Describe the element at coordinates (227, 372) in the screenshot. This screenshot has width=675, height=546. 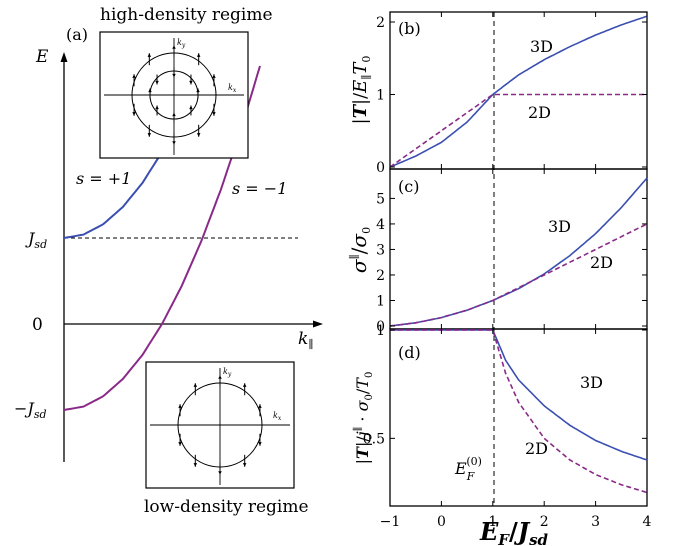
I see `inset-low-density-ky-label: ky` at that location.